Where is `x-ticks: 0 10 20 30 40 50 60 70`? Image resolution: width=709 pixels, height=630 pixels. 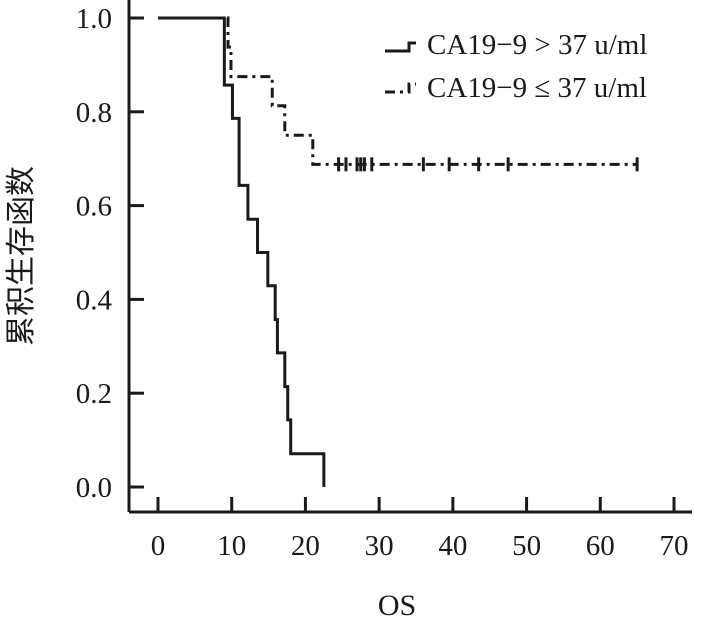
x-ticks: 0 10 20 30 40 50 60 70 is located at coordinates (420, 529).